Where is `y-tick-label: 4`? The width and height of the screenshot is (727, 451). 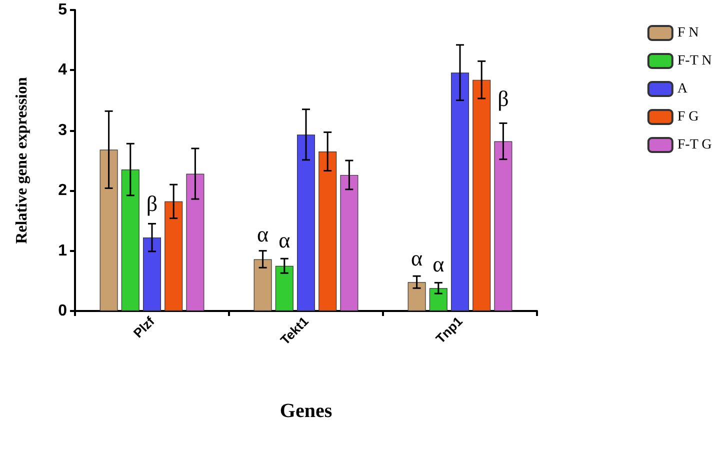 y-tick-label: 4 is located at coordinates (63, 70).